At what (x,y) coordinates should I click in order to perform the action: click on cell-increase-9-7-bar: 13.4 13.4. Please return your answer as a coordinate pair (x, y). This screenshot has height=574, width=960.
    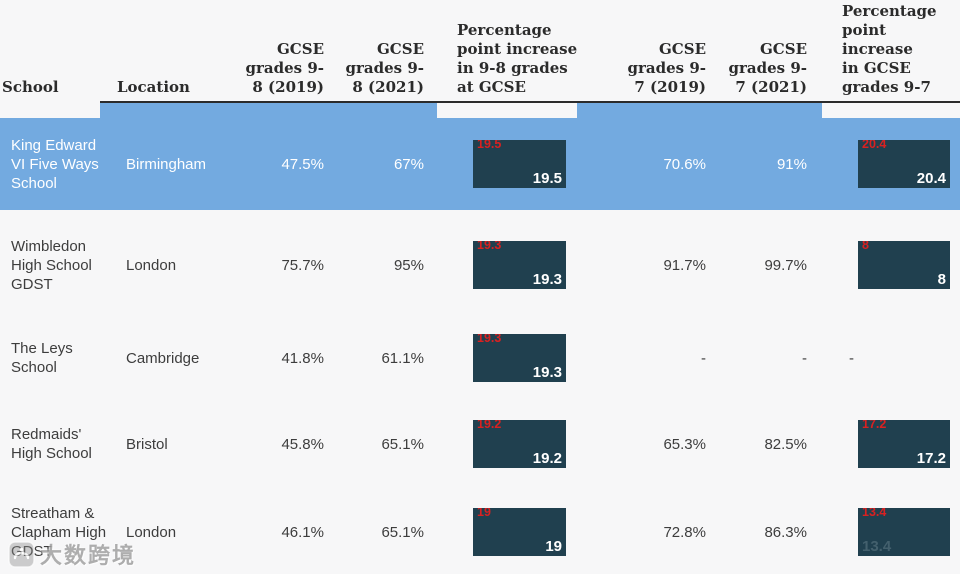
    Looking at the image, I should click on (904, 532).